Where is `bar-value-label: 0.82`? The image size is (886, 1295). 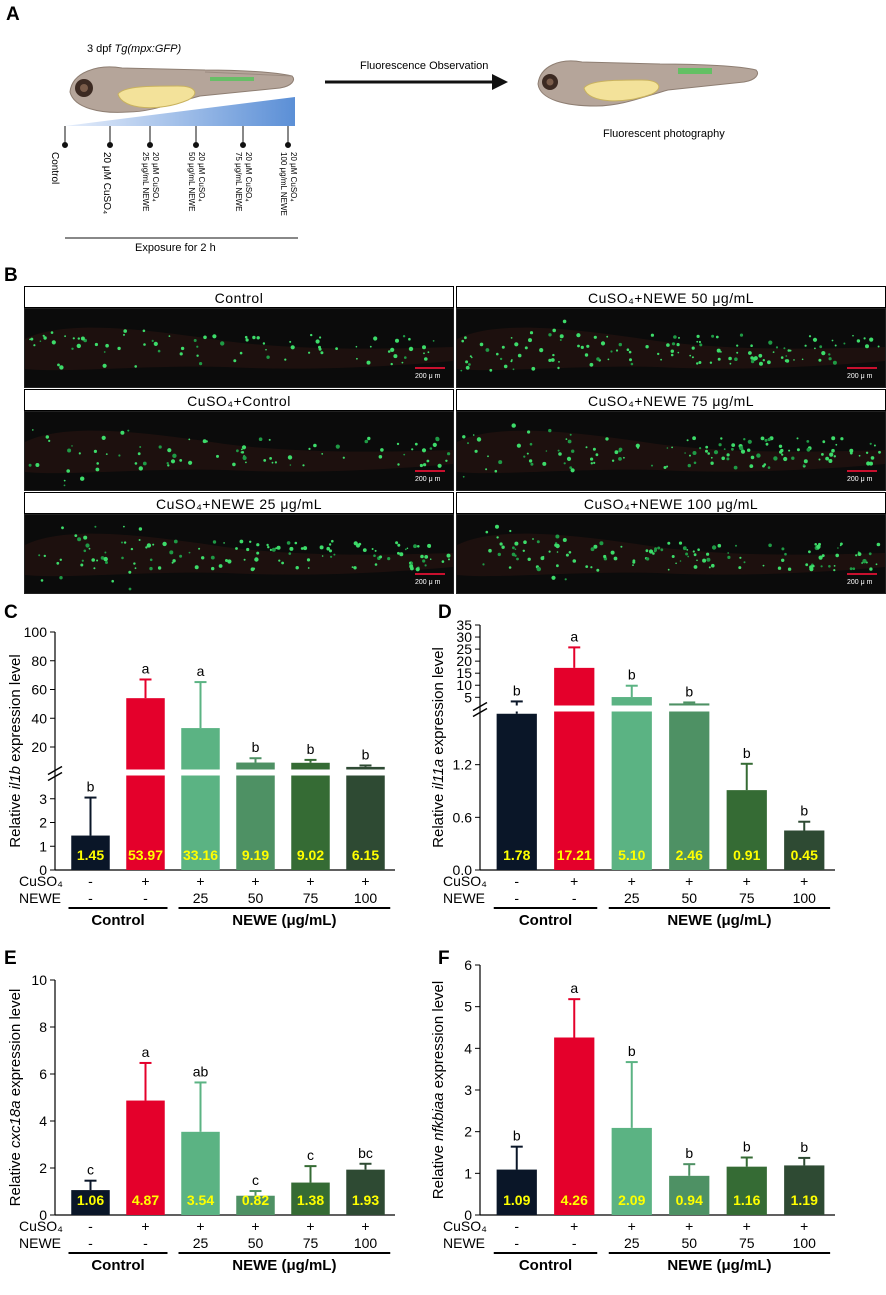 bar-value-label: 0.82 is located at coordinates (255, 1200).